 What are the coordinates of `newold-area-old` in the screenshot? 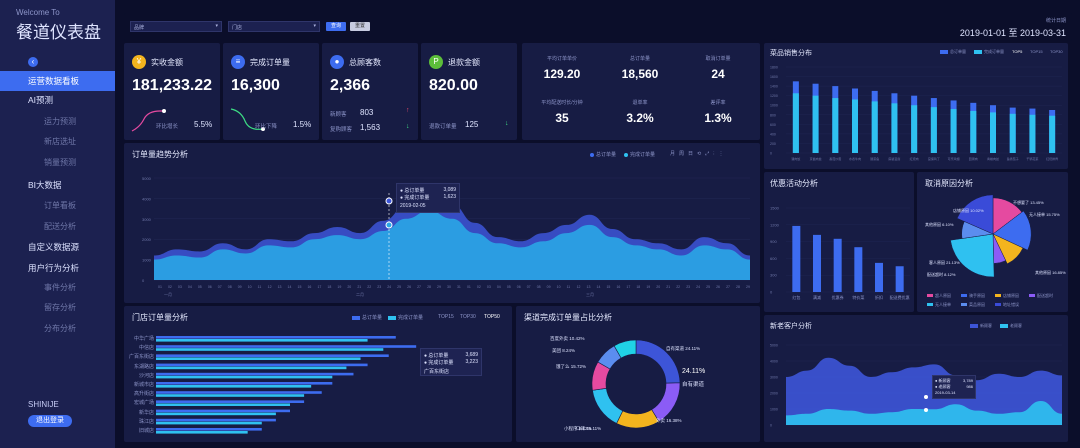 It's located at (924, 413).